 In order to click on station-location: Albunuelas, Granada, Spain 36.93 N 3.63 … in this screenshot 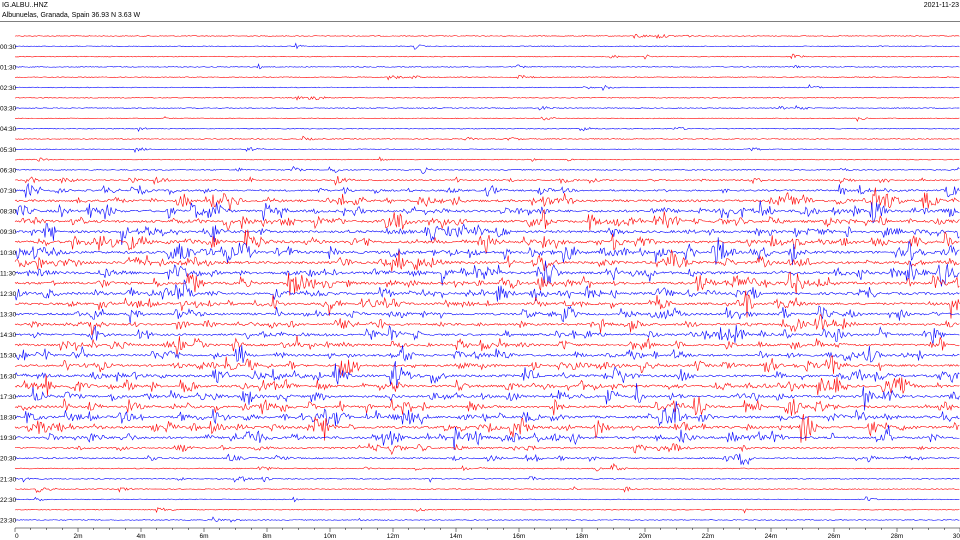, I will do `click(71, 15)`.